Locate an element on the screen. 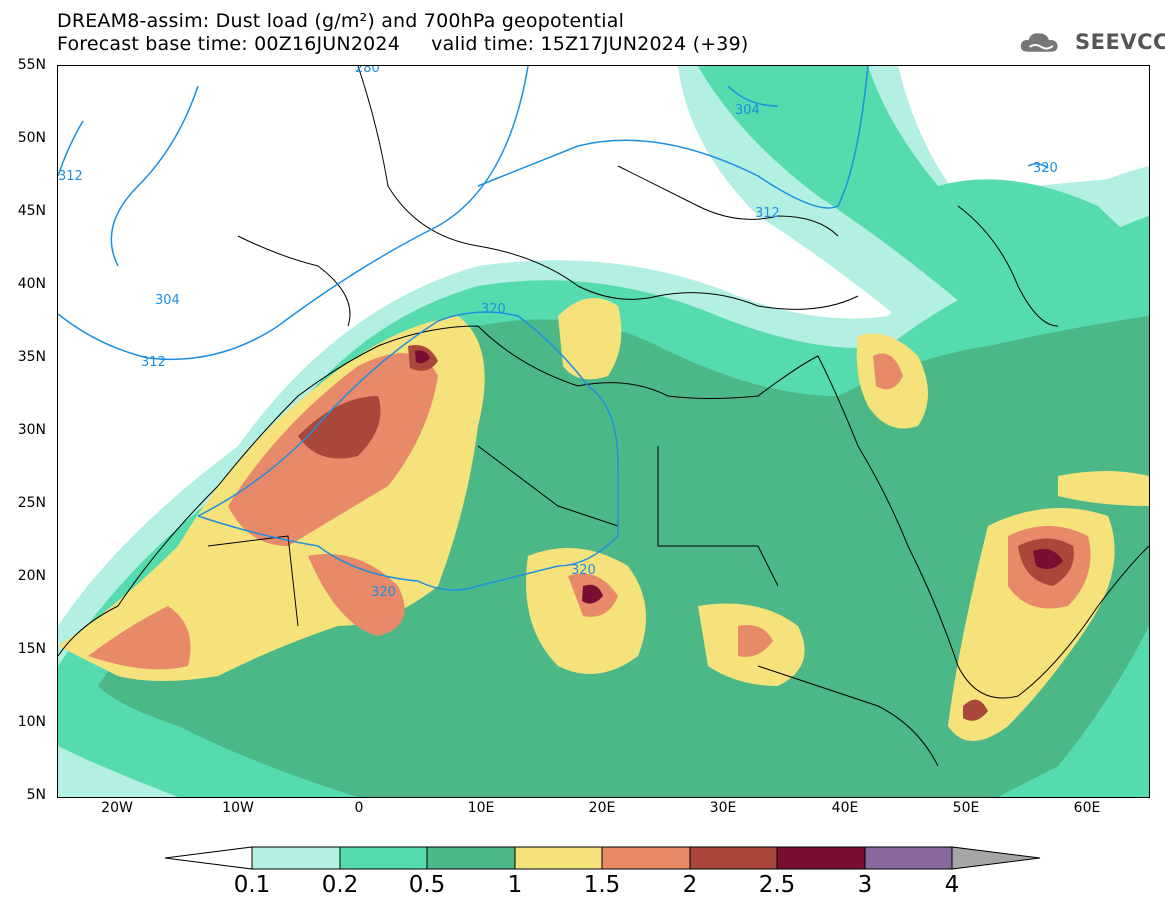 Image resolution: width=1165 pixels, height=907 pixels. lon-label: 20E is located at coordinates (602, 808).